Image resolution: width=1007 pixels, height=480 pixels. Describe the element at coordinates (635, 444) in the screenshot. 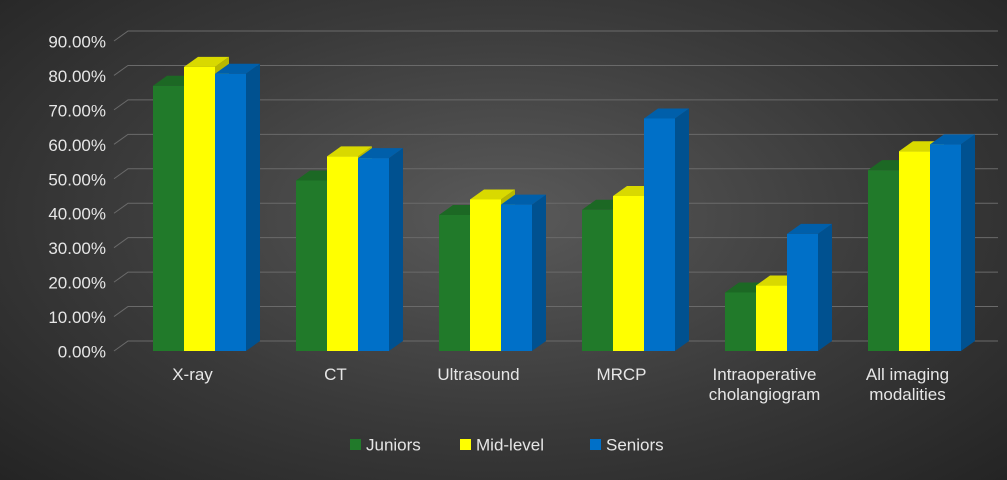

I see `legend-label: Seniors` at that location.